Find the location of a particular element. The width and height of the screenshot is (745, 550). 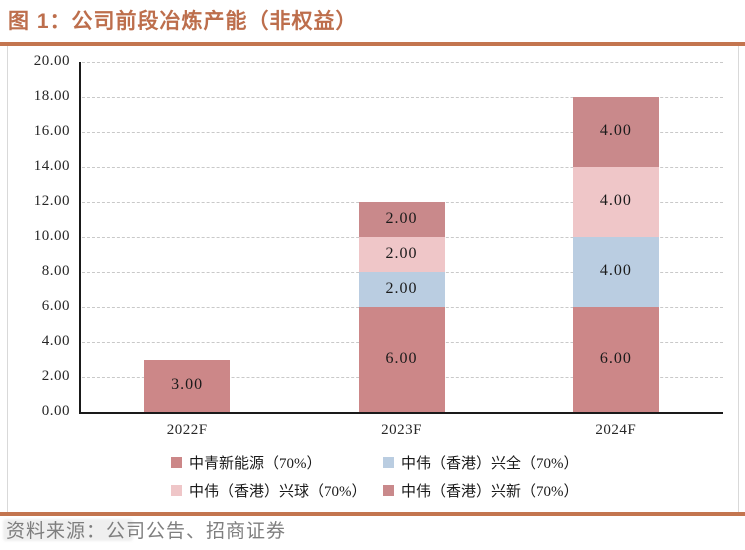

legend-item: 中伟（香港）兴全（70%） is located at coordinates (481, 462).